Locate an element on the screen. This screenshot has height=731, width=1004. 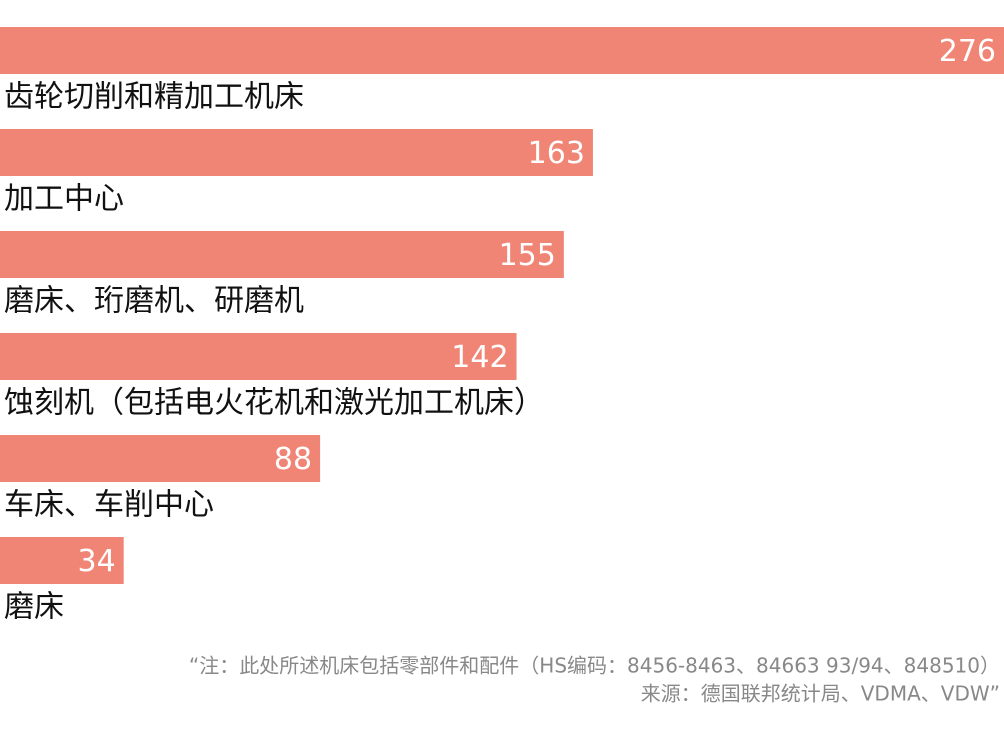
value-label: 142 is located at coordinates (479, 357).